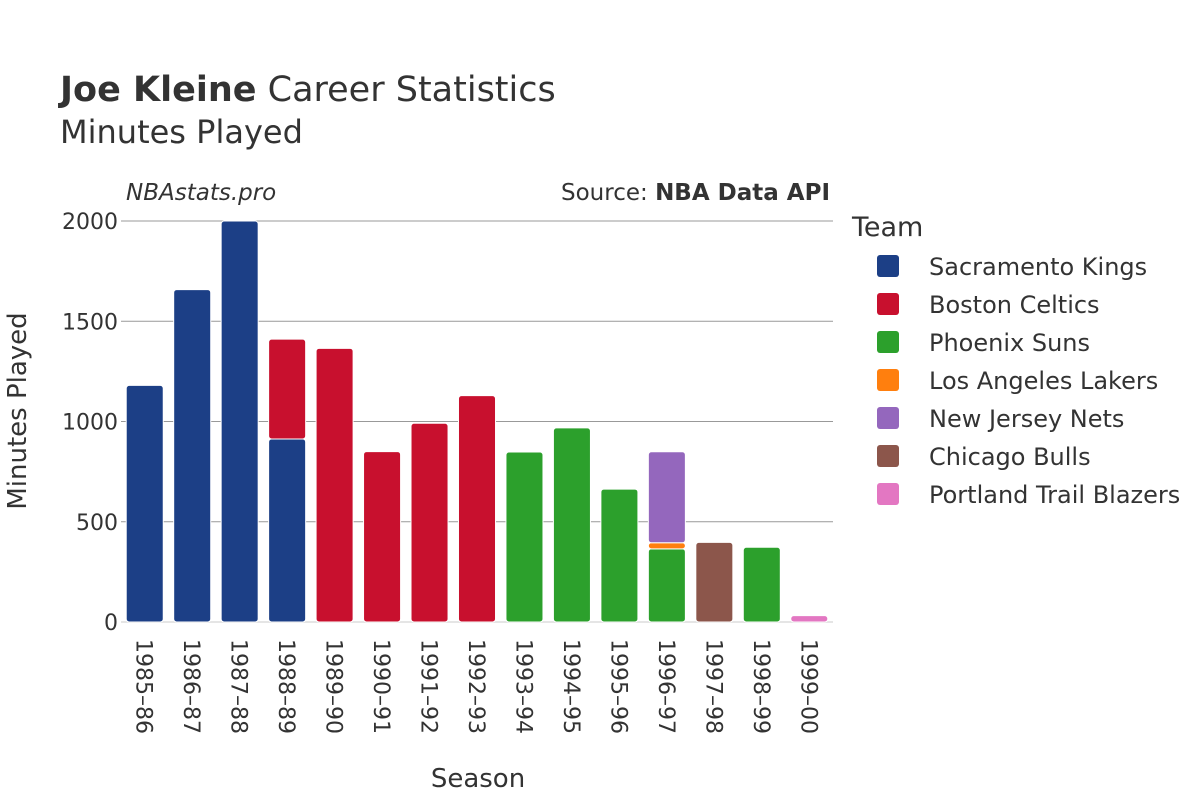 This screenshot has width=1200, height=800. I want to click on brand-watermark: NBAstats.pro, so click(201, 193).